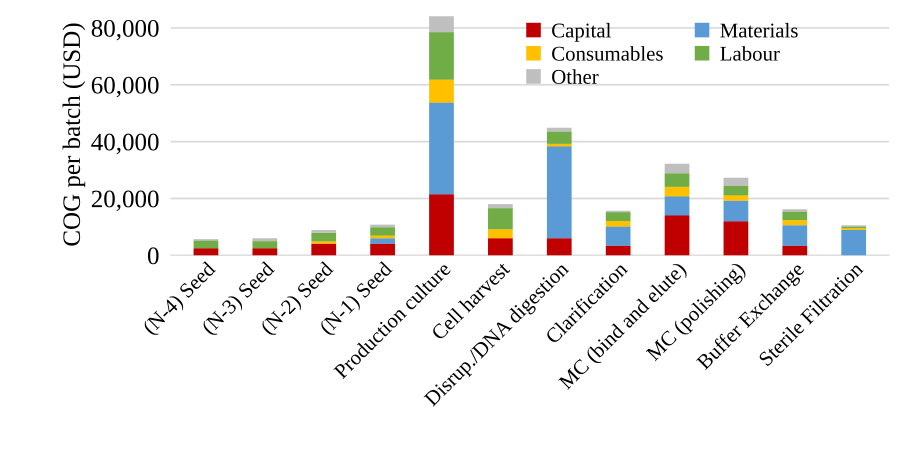 The width and height of the screenshot is (898, 456). I want to click on legend-label: Consumables, so click(607, 53).